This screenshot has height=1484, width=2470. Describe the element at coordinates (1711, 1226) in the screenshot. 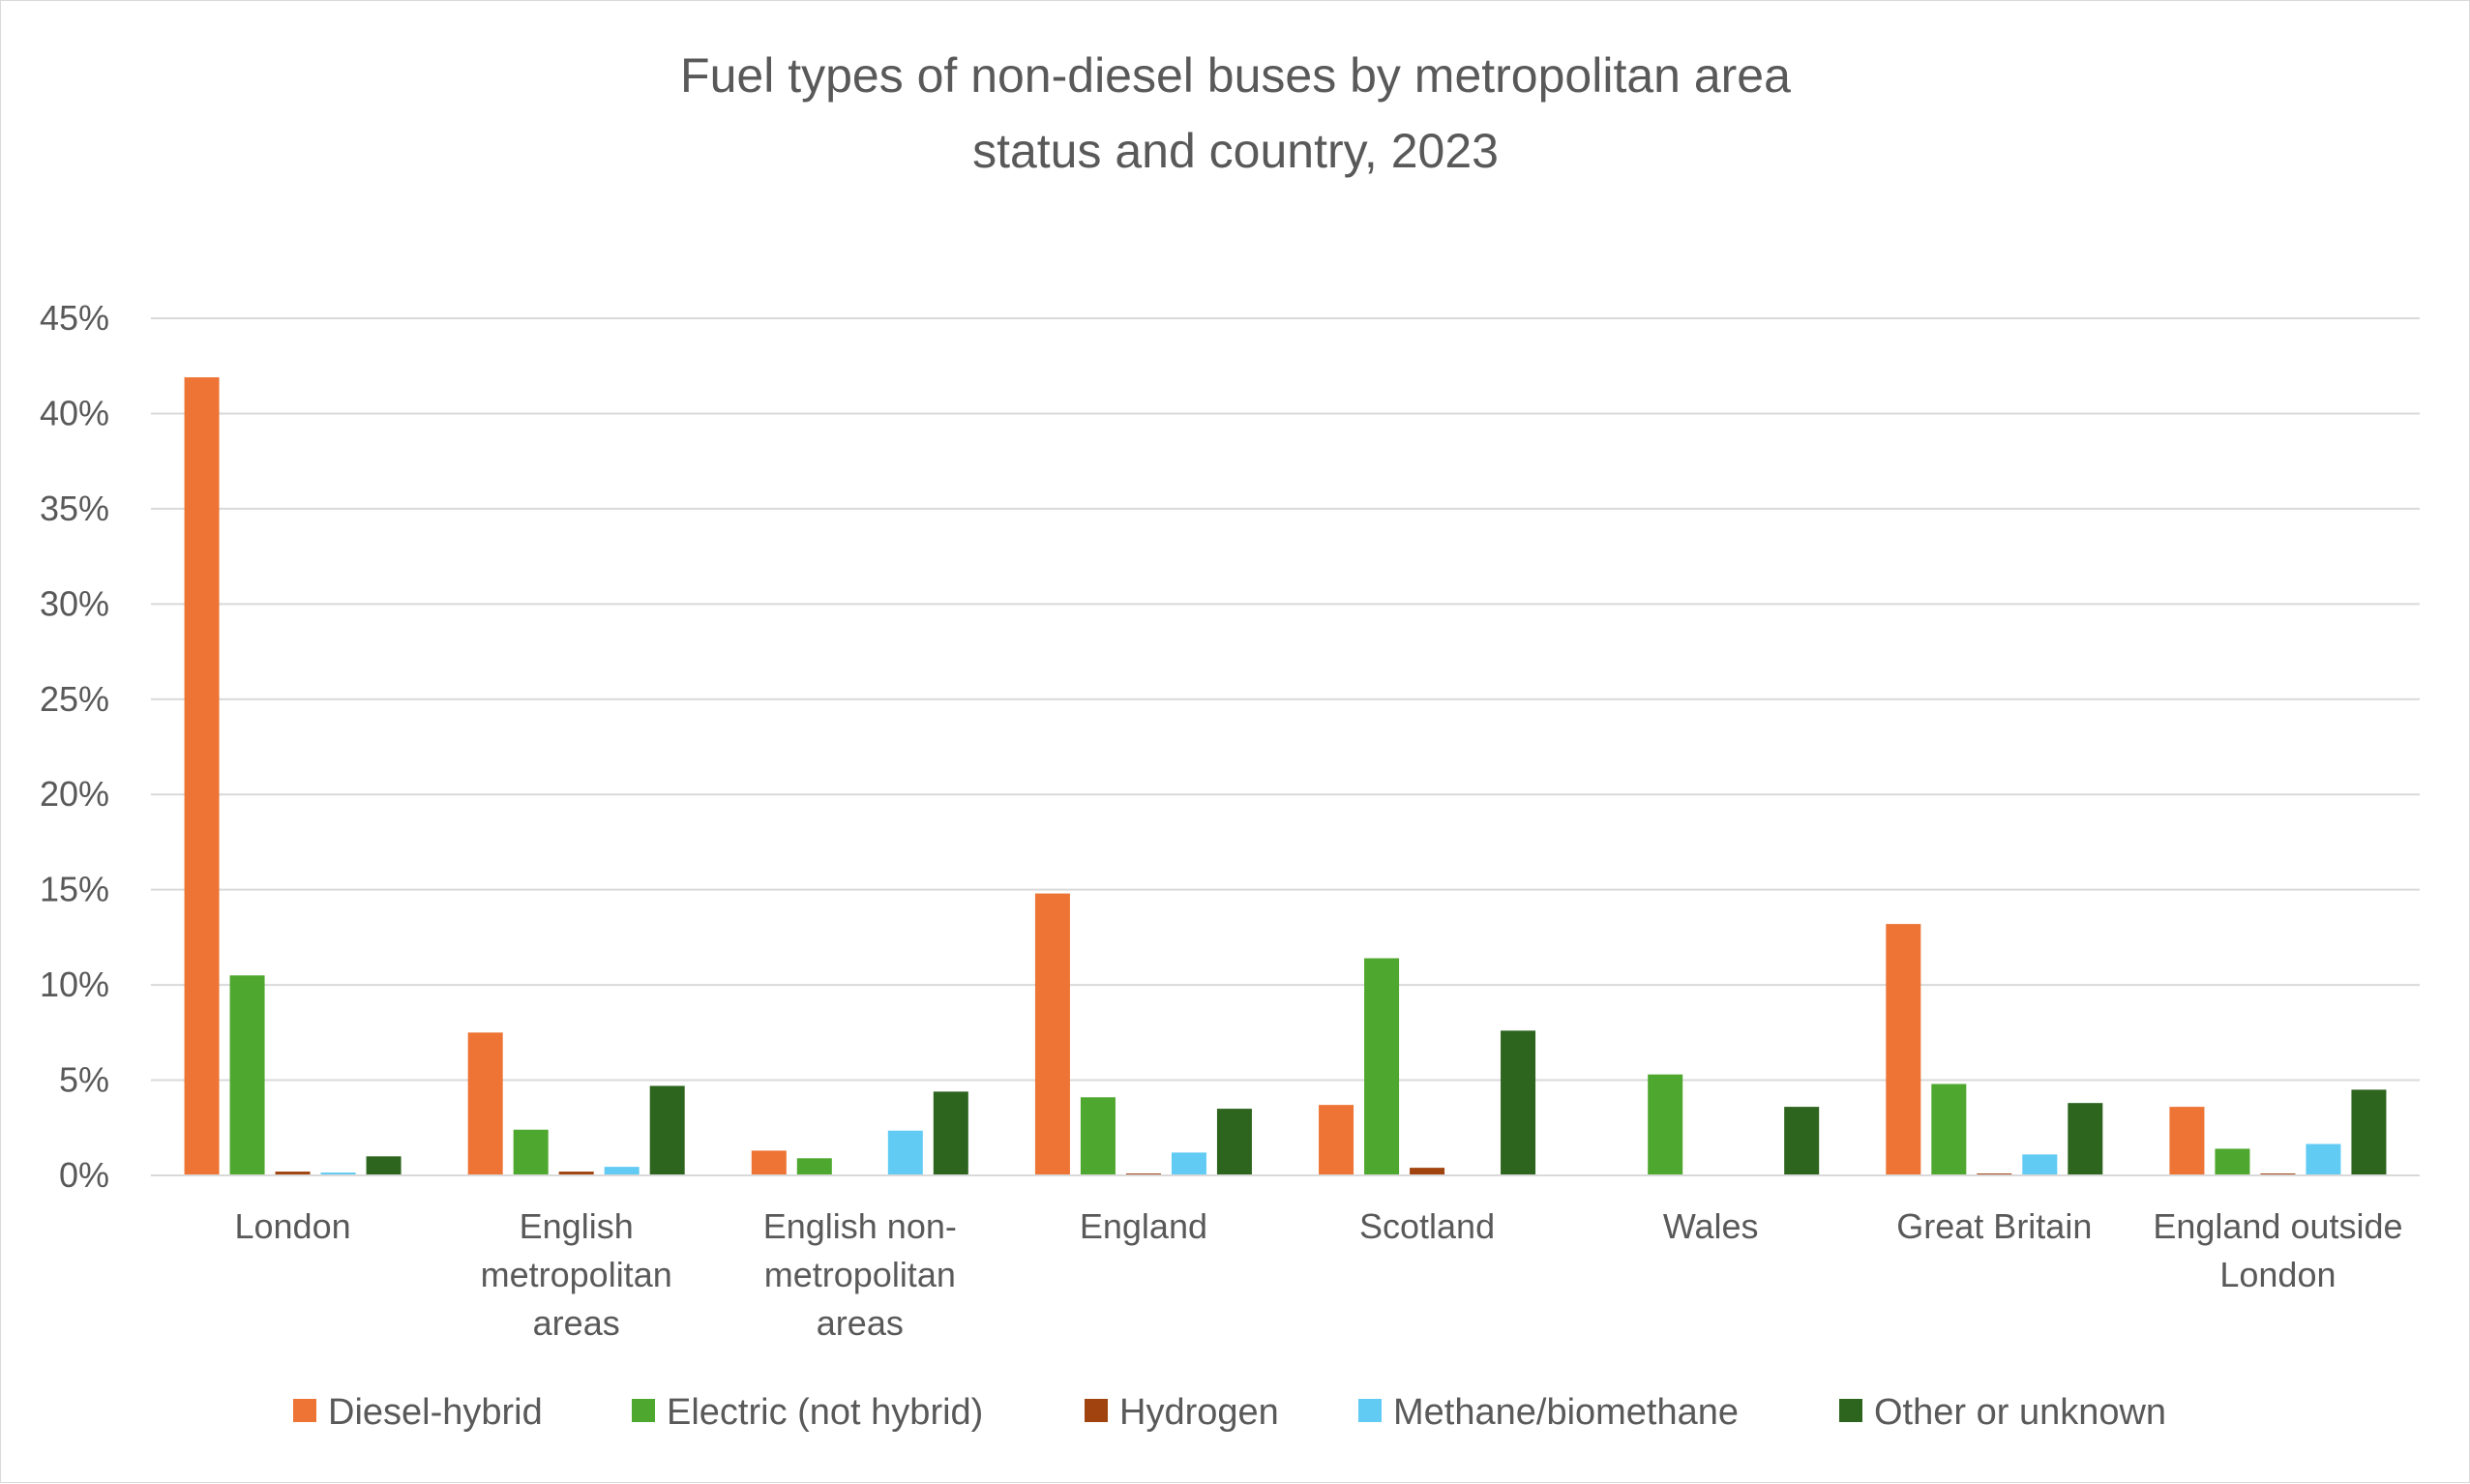

I see `category-label: Wales` at that location.